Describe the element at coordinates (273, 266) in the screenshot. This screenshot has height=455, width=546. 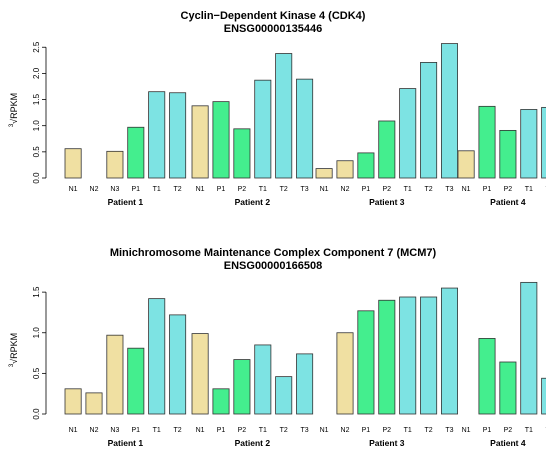
I see `chart-subtitle: ENSG00000166508` at that location.